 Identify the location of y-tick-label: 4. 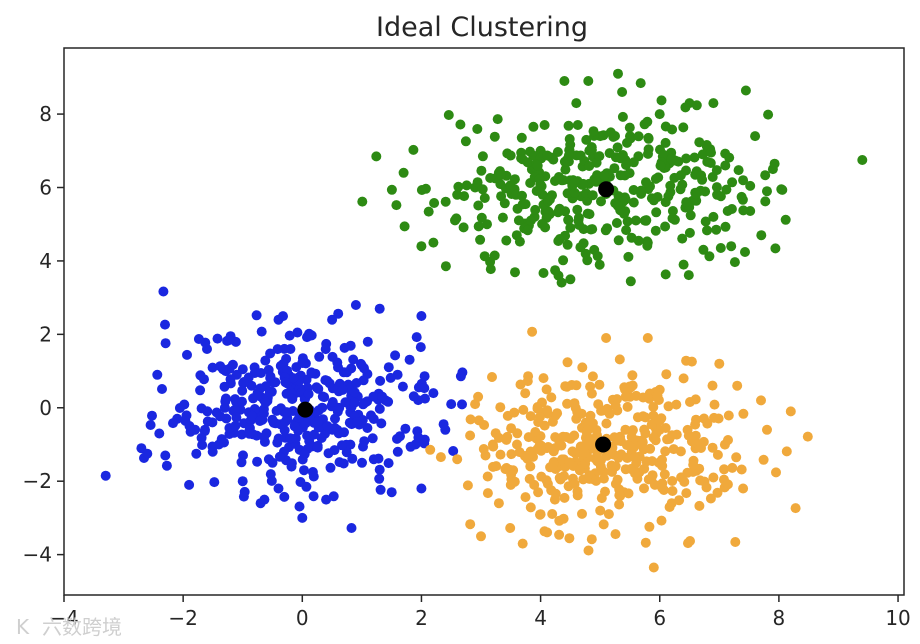
(45, 261).